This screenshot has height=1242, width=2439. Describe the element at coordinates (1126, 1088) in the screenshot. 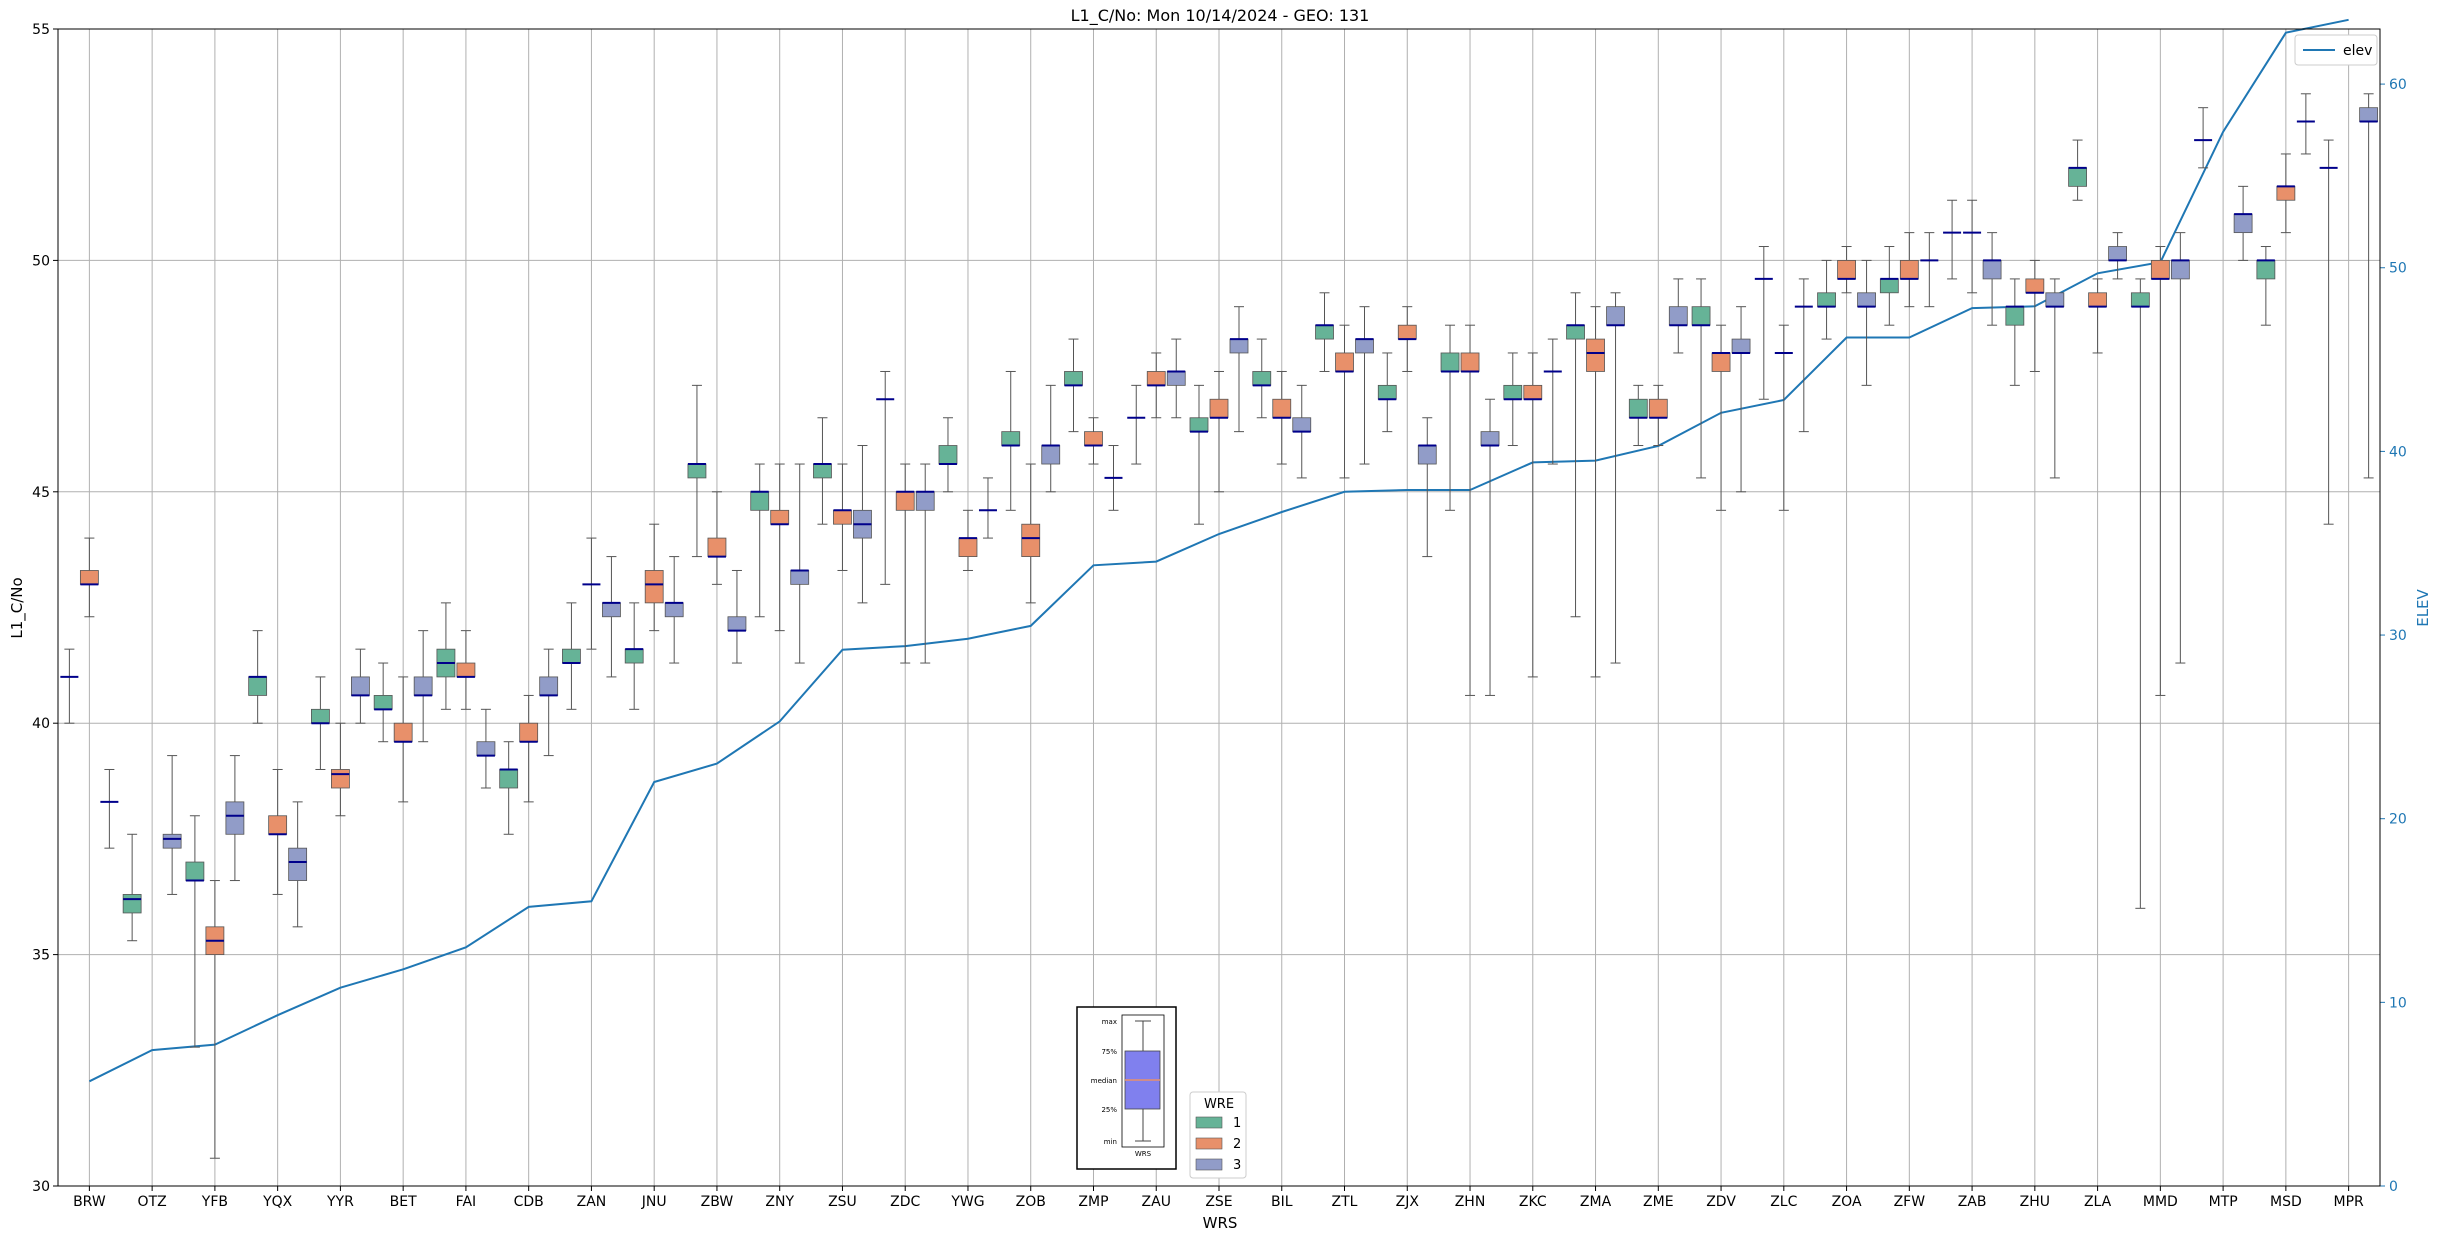

I see `box-key-inset: max 75% median 25% min WRS` at that location.